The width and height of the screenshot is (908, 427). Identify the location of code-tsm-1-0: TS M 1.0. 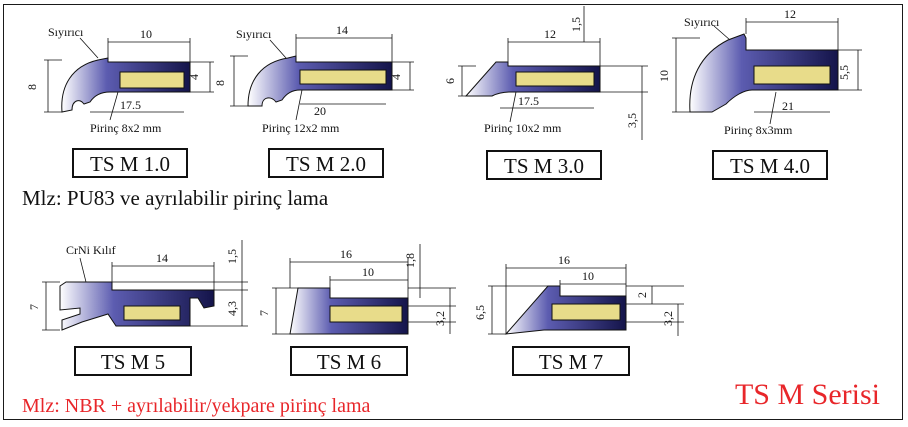
(130, 163).